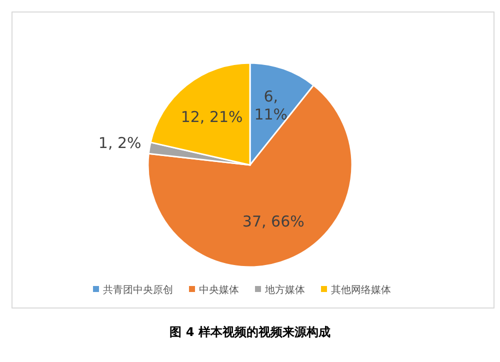 The width and height of the screenshot is (500, 362). What do you see at coordinates (219, 290) in the screenshot?
I see `legend-label: 中央媒体` at bounding box center [219, 290].